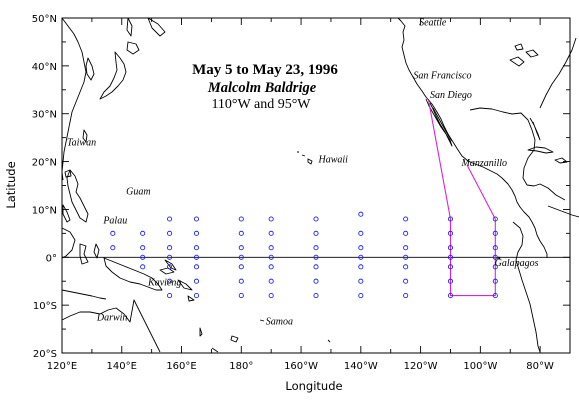  What do you see at coordinates (156, 27) in the screenshot?
I see `kamchatka` at bounding box center [156, 27].